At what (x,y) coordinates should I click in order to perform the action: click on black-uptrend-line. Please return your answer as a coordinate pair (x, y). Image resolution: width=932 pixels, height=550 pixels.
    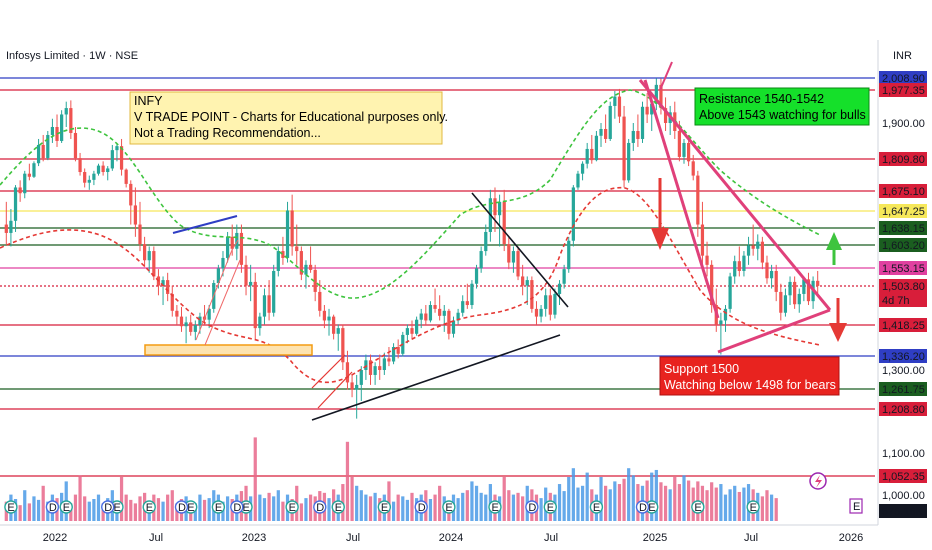
    Looking at the image, I should click on (436, 377).